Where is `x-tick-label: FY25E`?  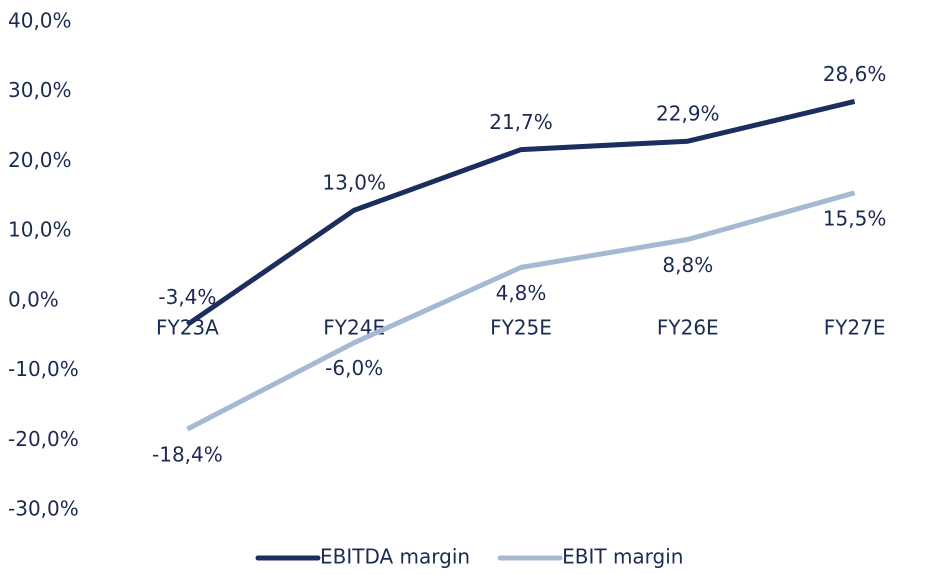
x-tick-label: FY25E is located at coordinates (521, 327).